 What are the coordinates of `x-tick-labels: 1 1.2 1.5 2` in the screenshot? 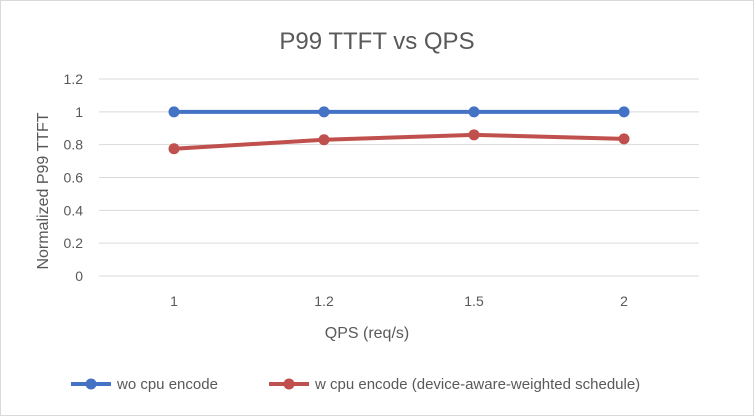 It's located at (399, 301).